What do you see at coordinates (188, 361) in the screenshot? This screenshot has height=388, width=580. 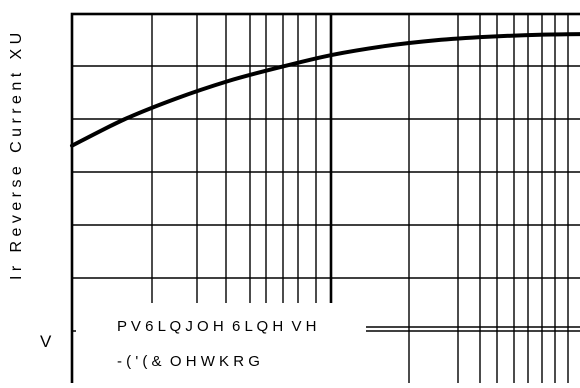 I see `legend-item-1: - ( ' ( & O H W K R G` at bounding box center [188, 361].